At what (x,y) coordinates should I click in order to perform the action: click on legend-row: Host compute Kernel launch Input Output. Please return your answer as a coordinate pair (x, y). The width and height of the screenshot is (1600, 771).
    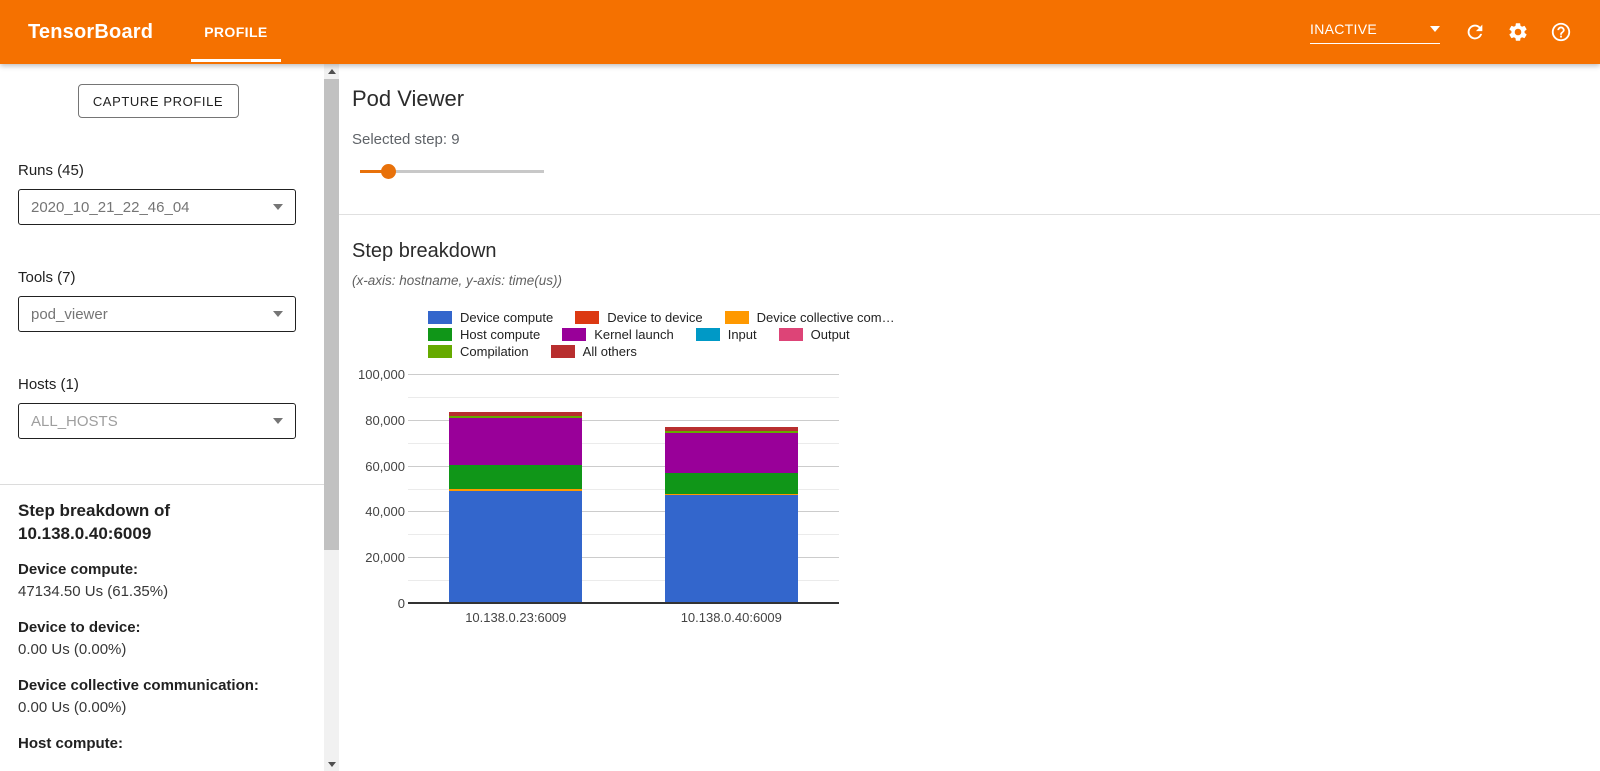
    Looking at the image, I should click on (1014, 334).